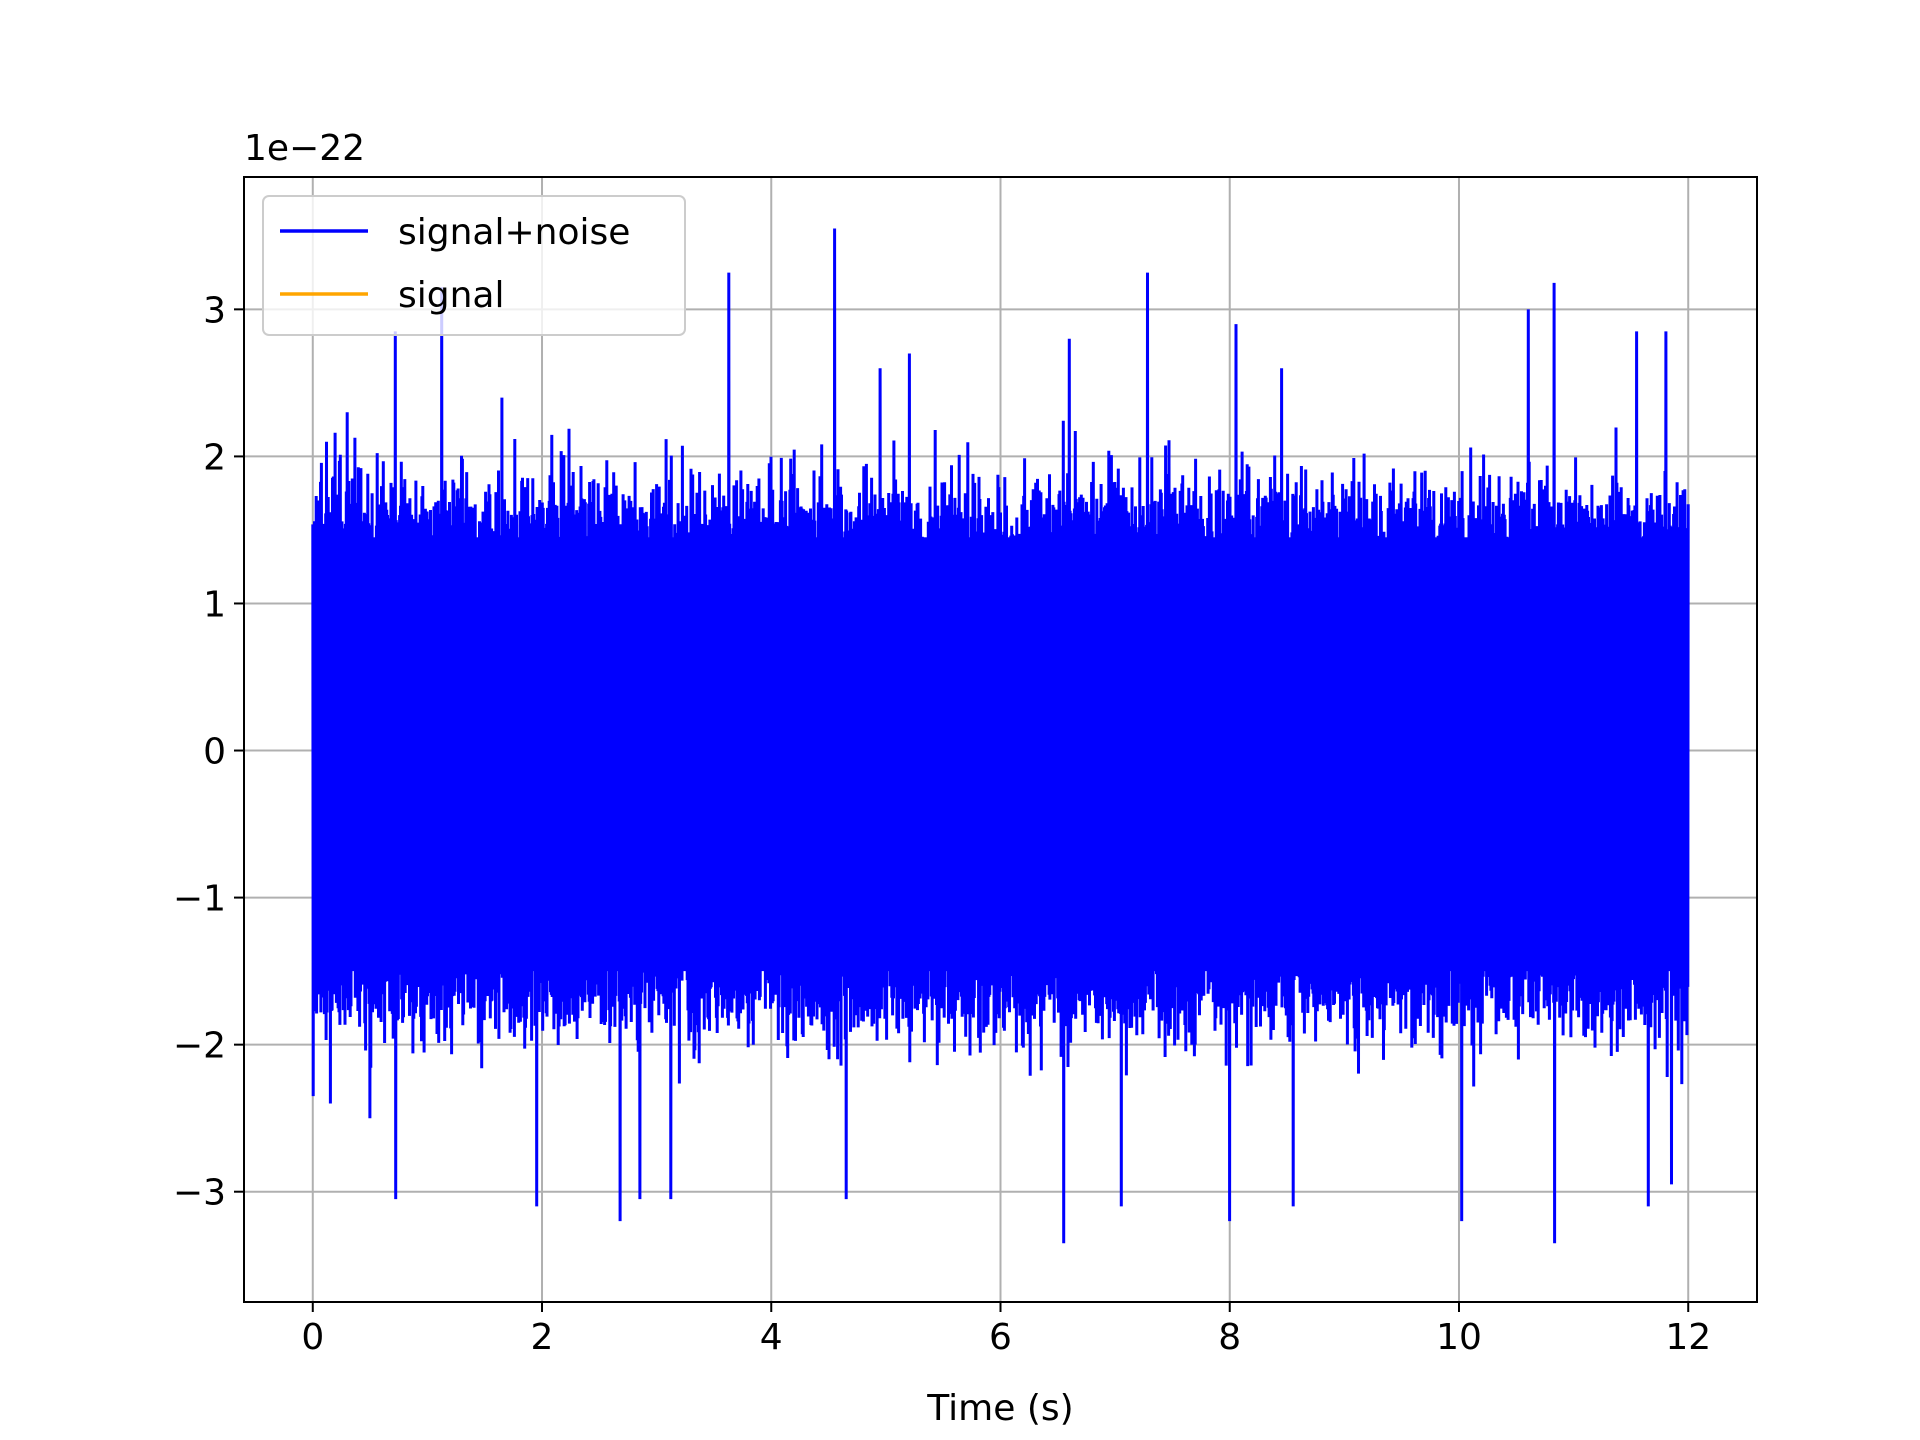 Image resolution: width=1920 pixels, height=1440 pixels. I want to click on x-axis: 0 2 4 6 8 10 12, so click(1006, 1330).